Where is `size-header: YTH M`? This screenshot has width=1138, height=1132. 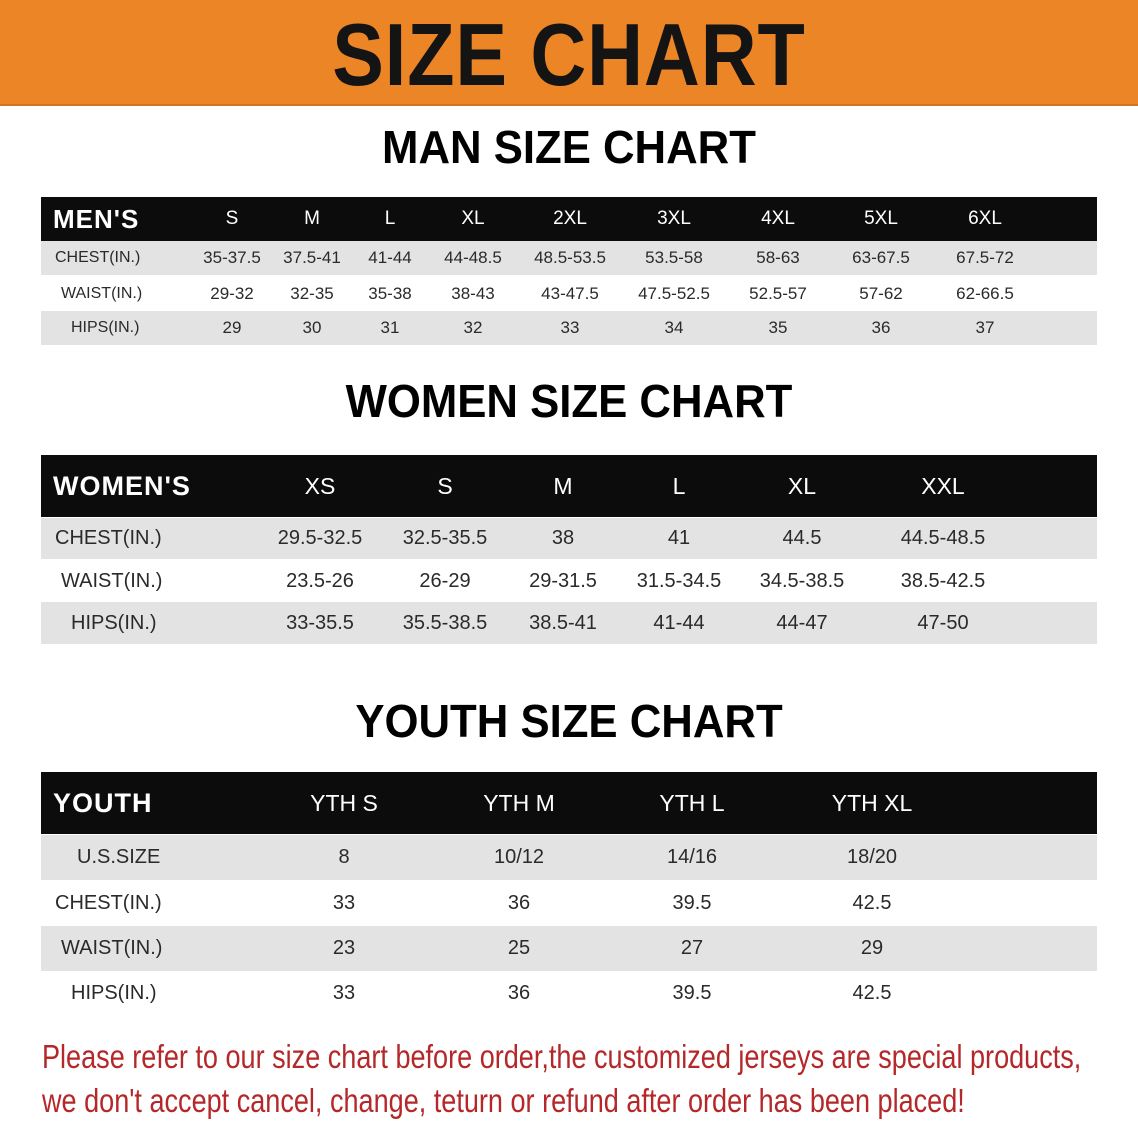 size-header: YTH M is located at coordinates (519, 802).